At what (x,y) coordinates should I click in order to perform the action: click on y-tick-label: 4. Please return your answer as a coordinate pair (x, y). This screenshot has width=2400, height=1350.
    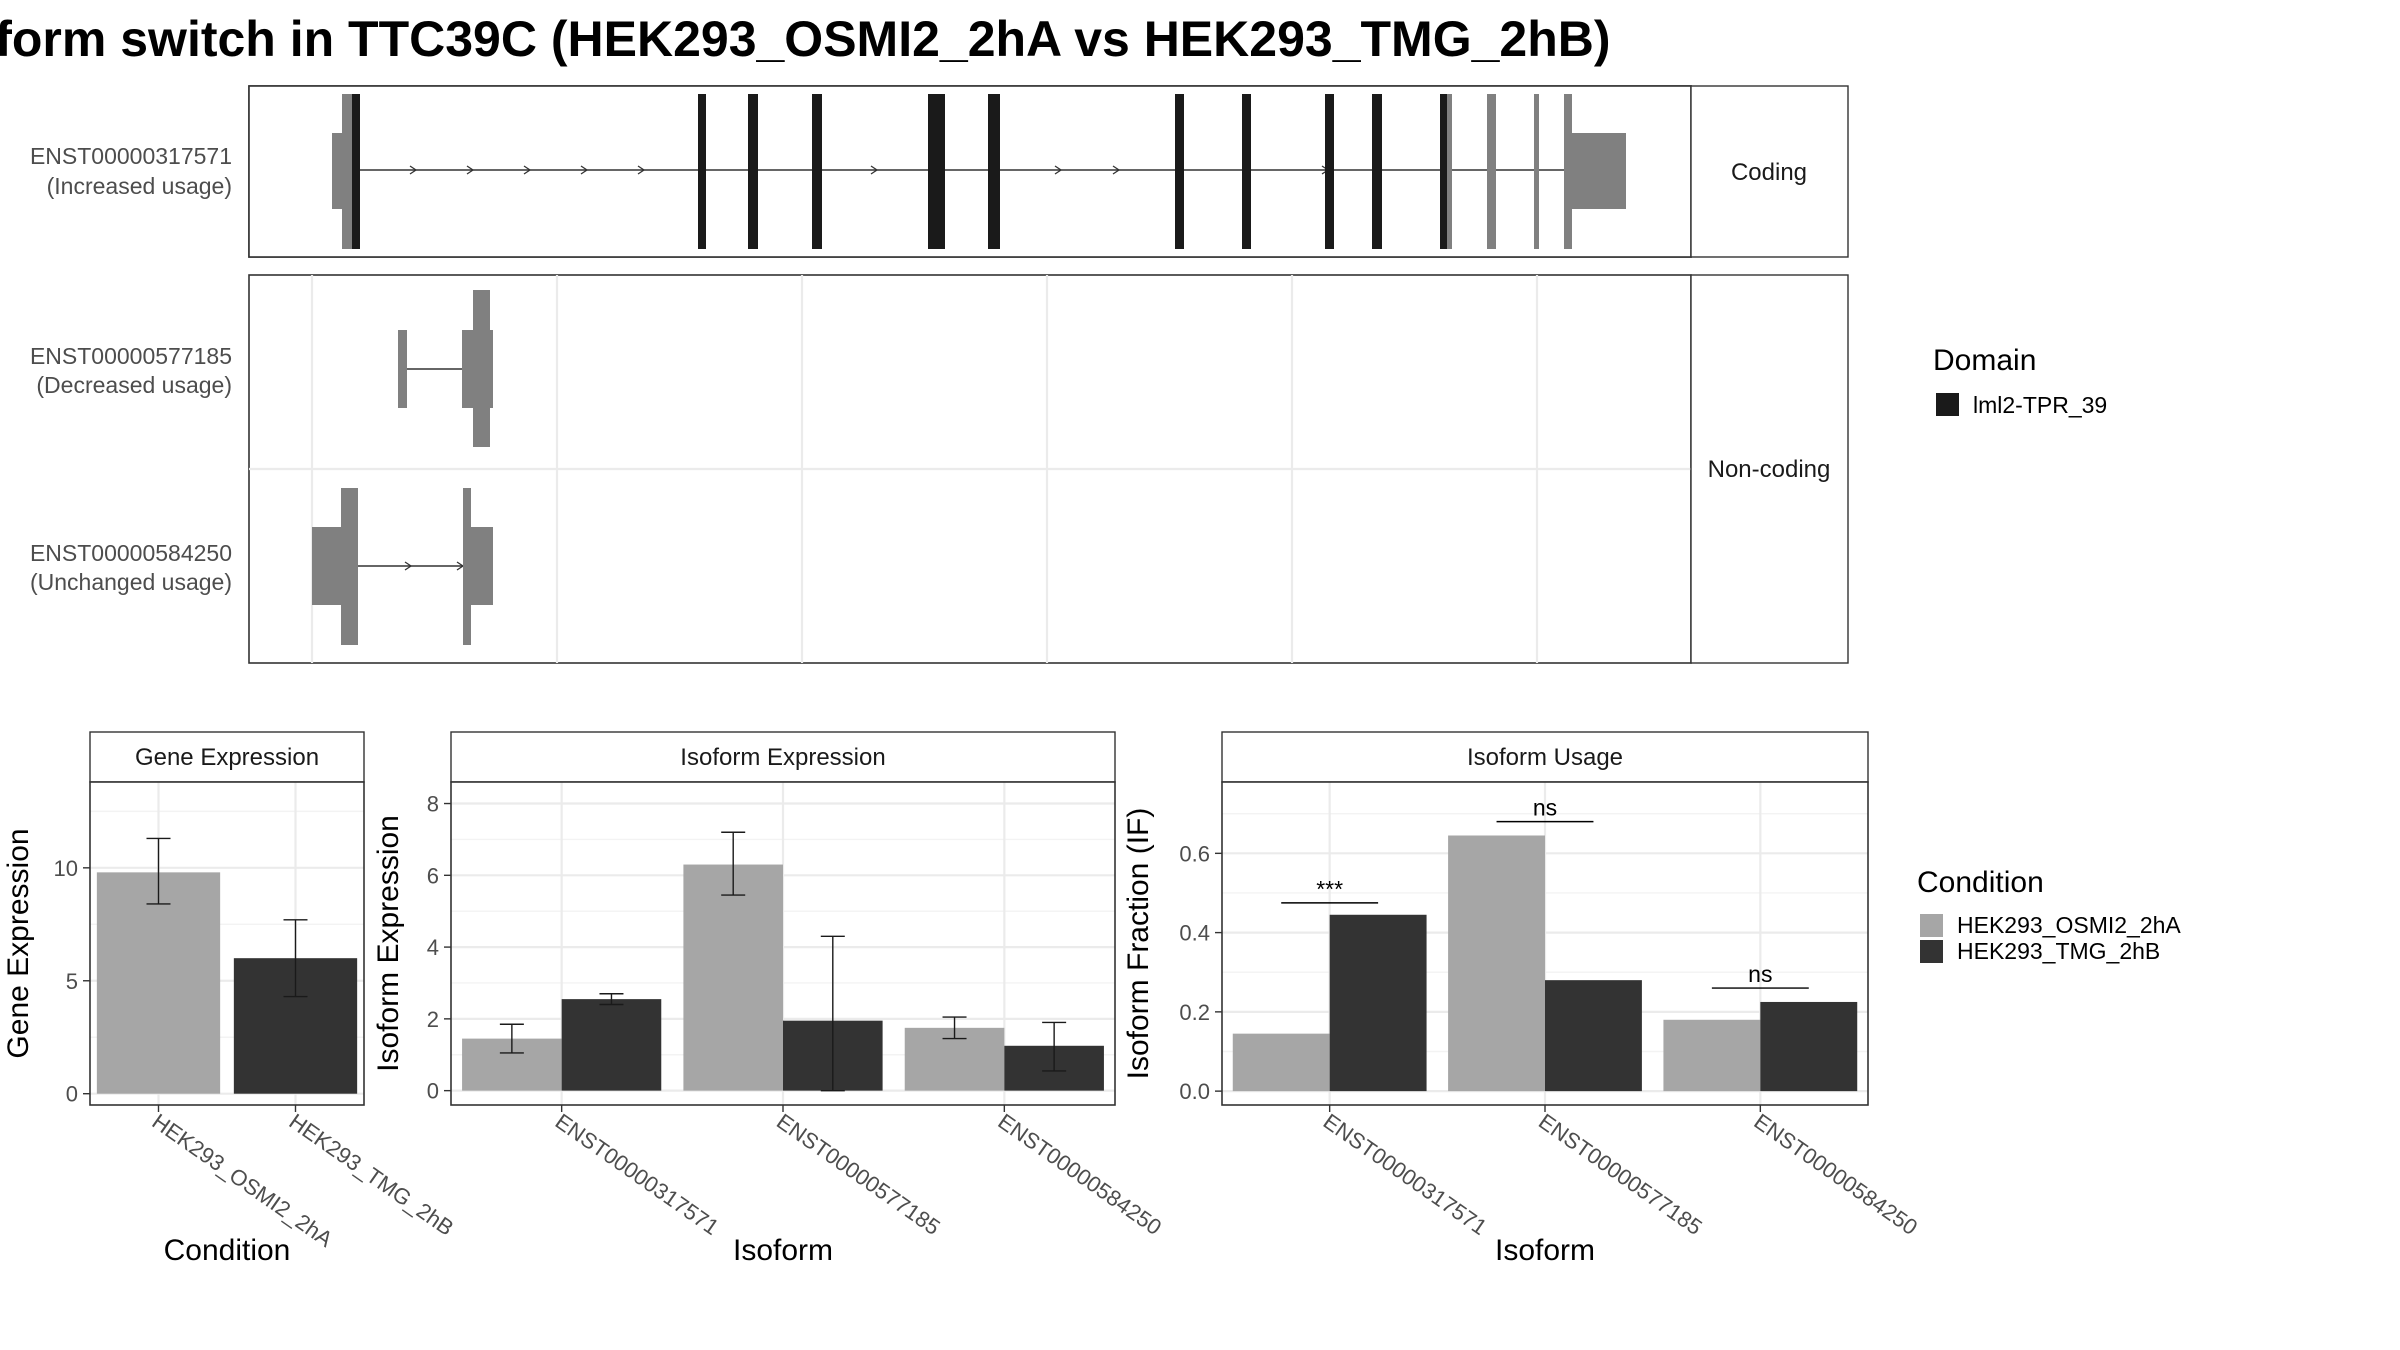
    Looking at the image, I should click on (433, 947).